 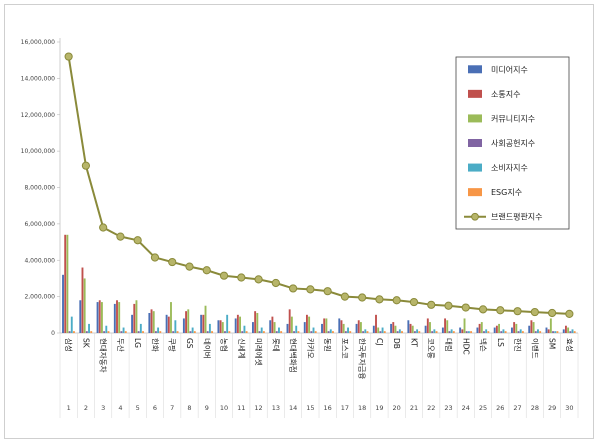 I want to click on category-label: 현대백화점, so click(x=294, y=355).